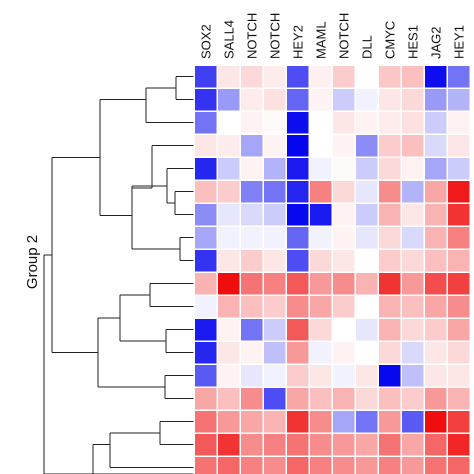 The width and height of the screenshot is (474, 474). What do you see at coordinates (435, 99) in the screenshot?
I see `heatmap-cell-r2-c11` at bounding box center [435, 99].